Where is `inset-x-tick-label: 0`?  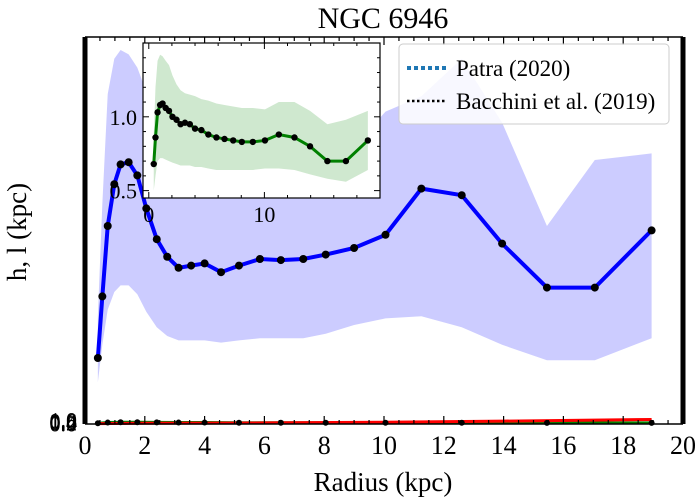 inset-x-tick-label: 0 is located at coordinates (148, 214).